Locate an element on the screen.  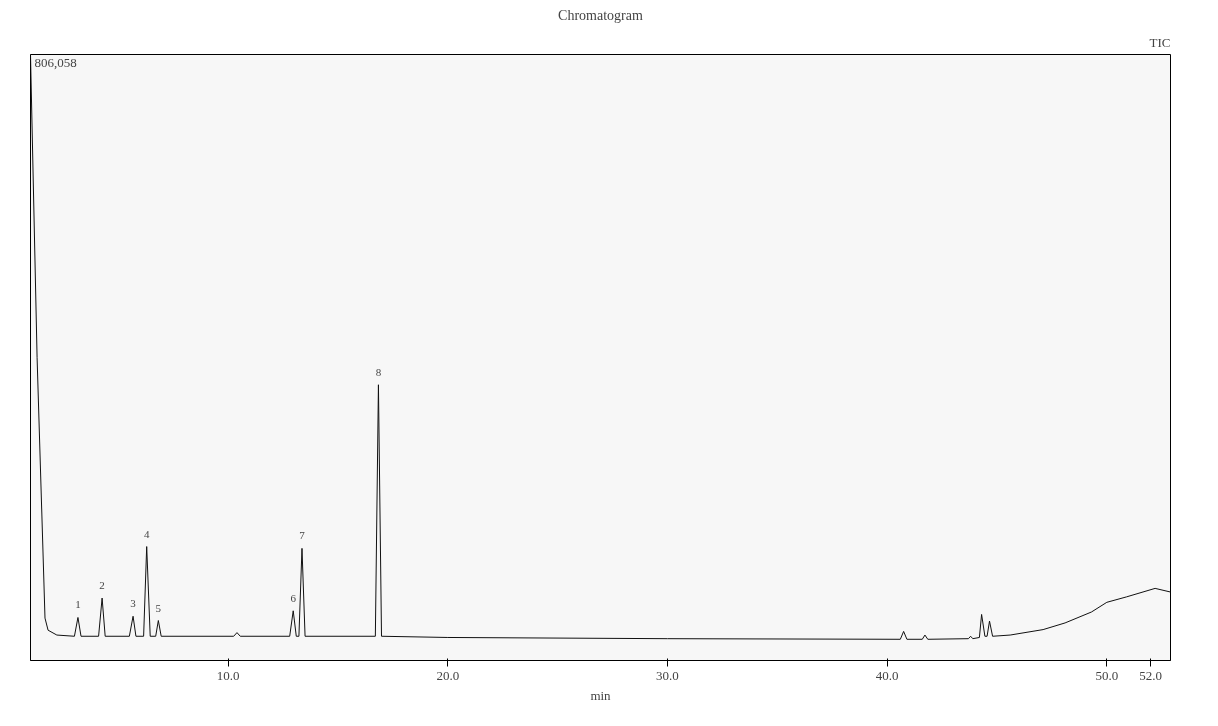
annotation: 1 is located at coordinates (78, 604).